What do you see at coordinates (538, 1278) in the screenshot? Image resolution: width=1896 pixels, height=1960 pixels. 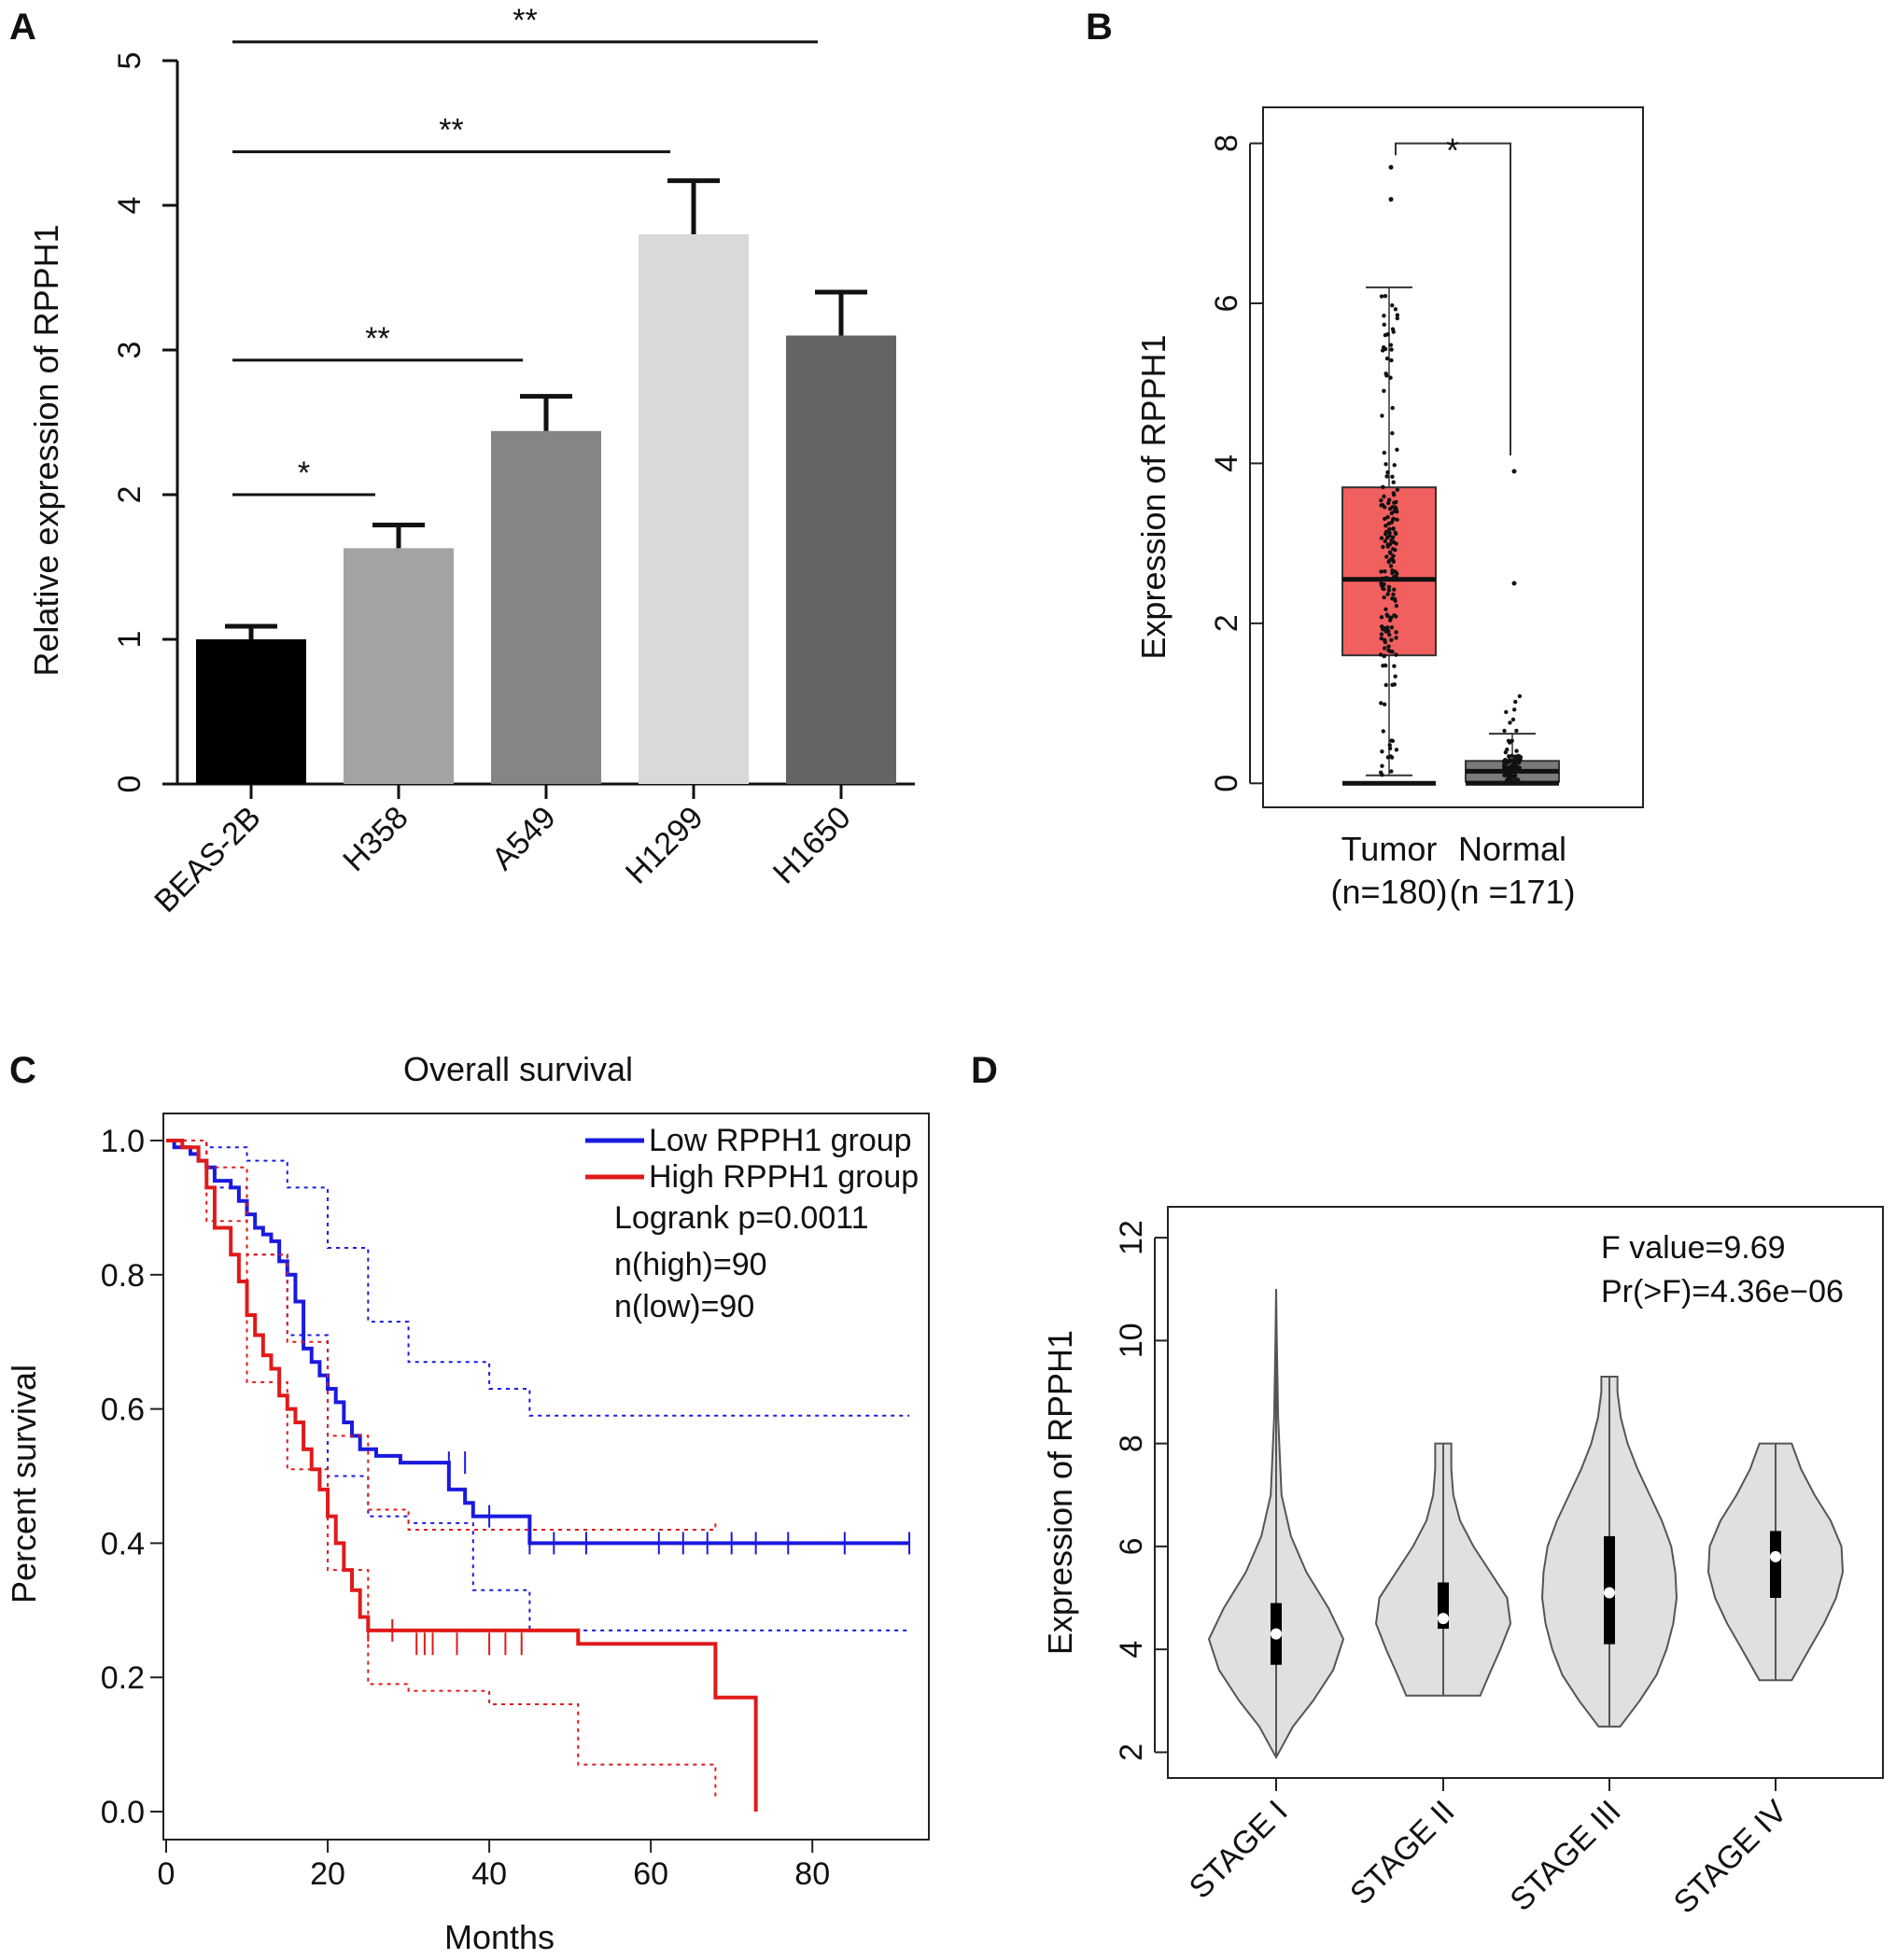 I see `ci-upper-line` at bounding box center [538, 1278].